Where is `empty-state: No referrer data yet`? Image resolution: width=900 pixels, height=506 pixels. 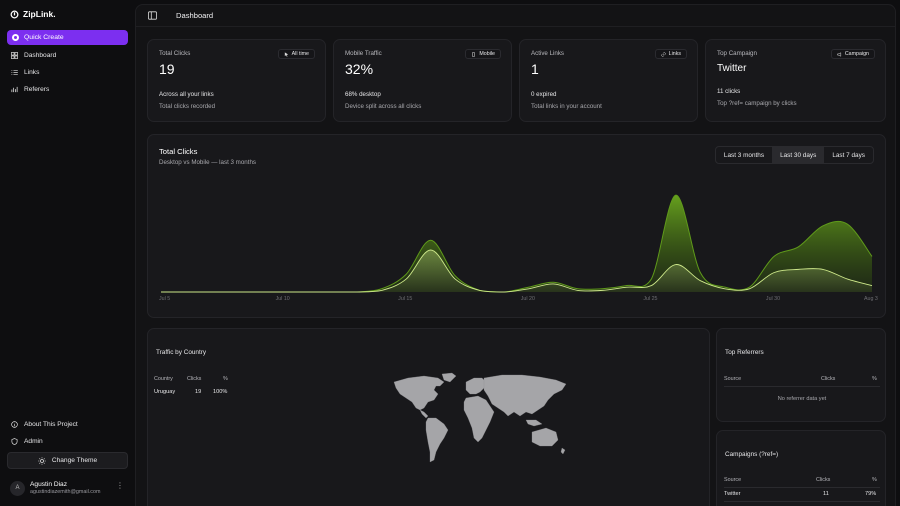 empty-state: No referrer data yet is located at coordinates (802, 399).